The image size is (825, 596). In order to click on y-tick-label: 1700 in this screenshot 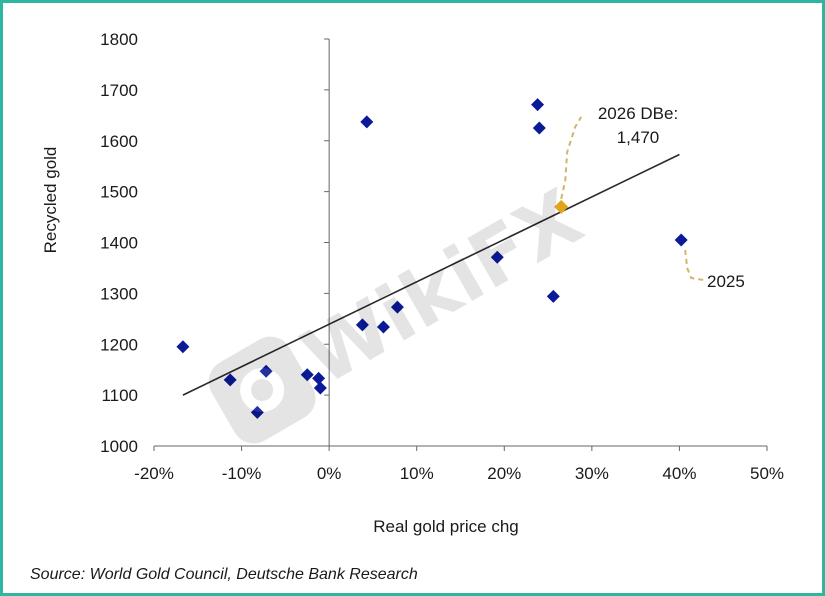, I will do `click(119, 90)`.